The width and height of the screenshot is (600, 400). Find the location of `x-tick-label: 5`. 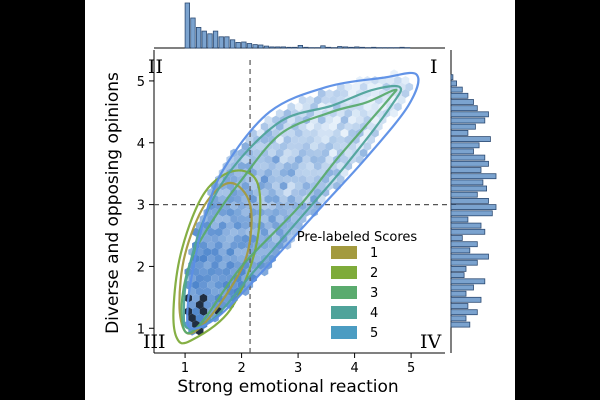

x-tick-label: 5 is located at coordinates (411, 368).